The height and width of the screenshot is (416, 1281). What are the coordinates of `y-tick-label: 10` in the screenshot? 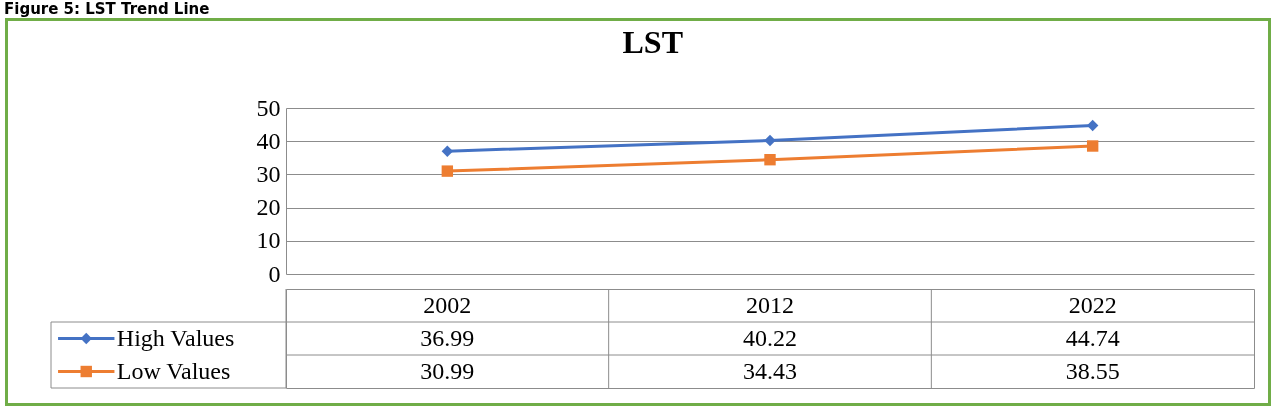 It's located at (268, 240).